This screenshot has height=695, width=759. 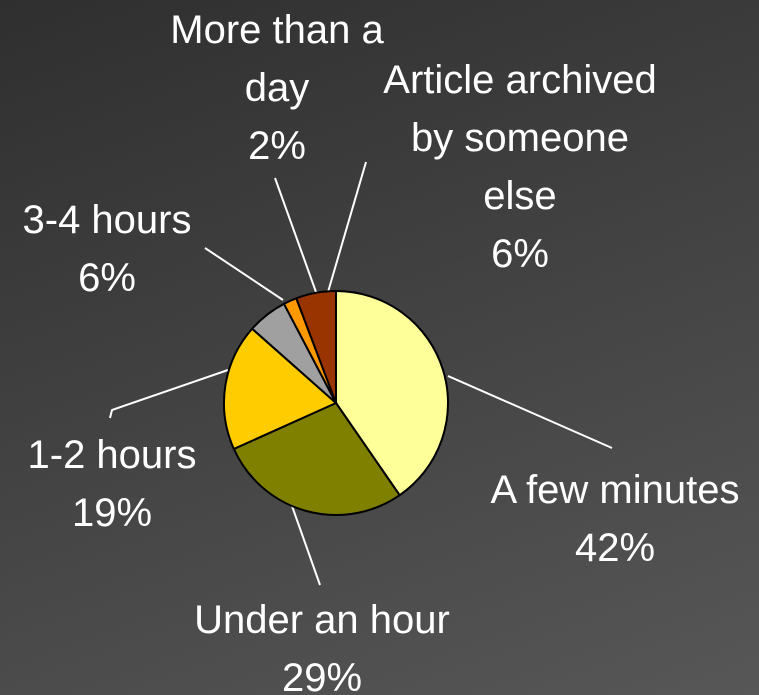 What do you see at coordinates (322, 643) in the screenshot?
I see `slice-label: Under an hour 29%` at bounding box center [322, 643].